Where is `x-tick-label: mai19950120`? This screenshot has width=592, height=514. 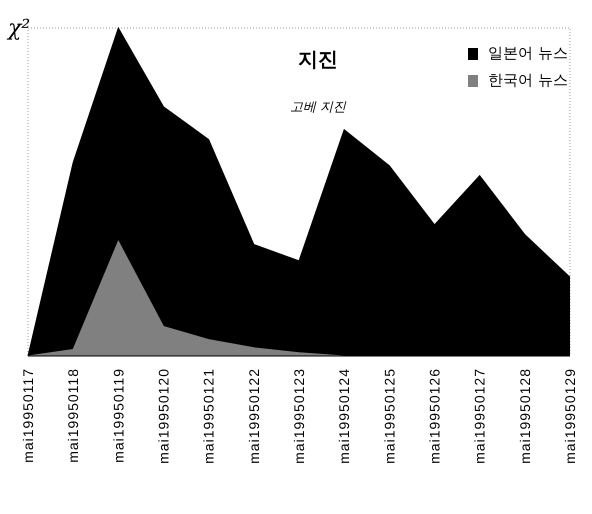 x-tick-label: mai19950120 is located at coordinates (164, 416).